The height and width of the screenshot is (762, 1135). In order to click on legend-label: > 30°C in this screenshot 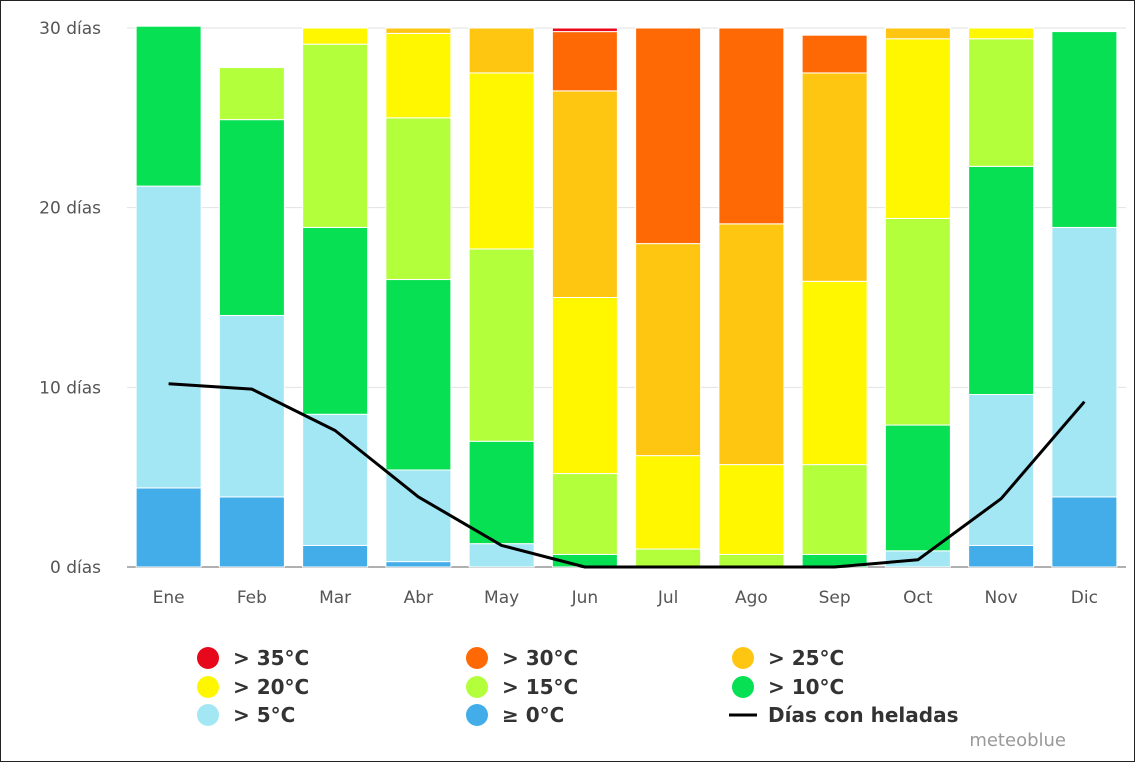, I will do `click(540, 658)`.